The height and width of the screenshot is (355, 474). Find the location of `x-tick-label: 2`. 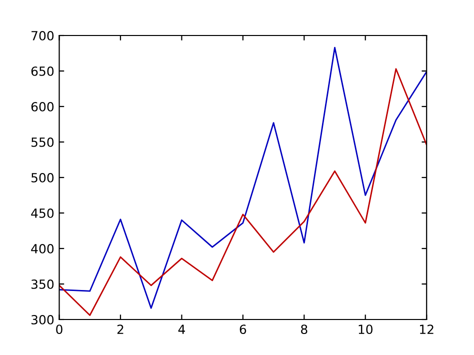

x-tick-label: 2 is located at coordinates (120, 329).